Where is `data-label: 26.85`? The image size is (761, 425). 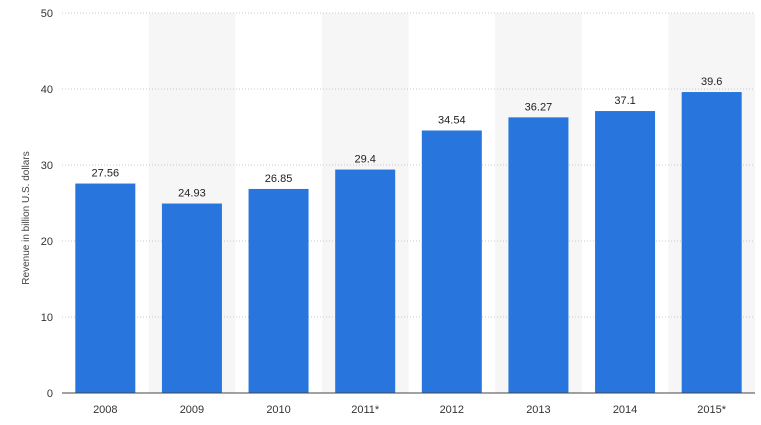 data-label: 26.85 is located at coordinates (279, 179).